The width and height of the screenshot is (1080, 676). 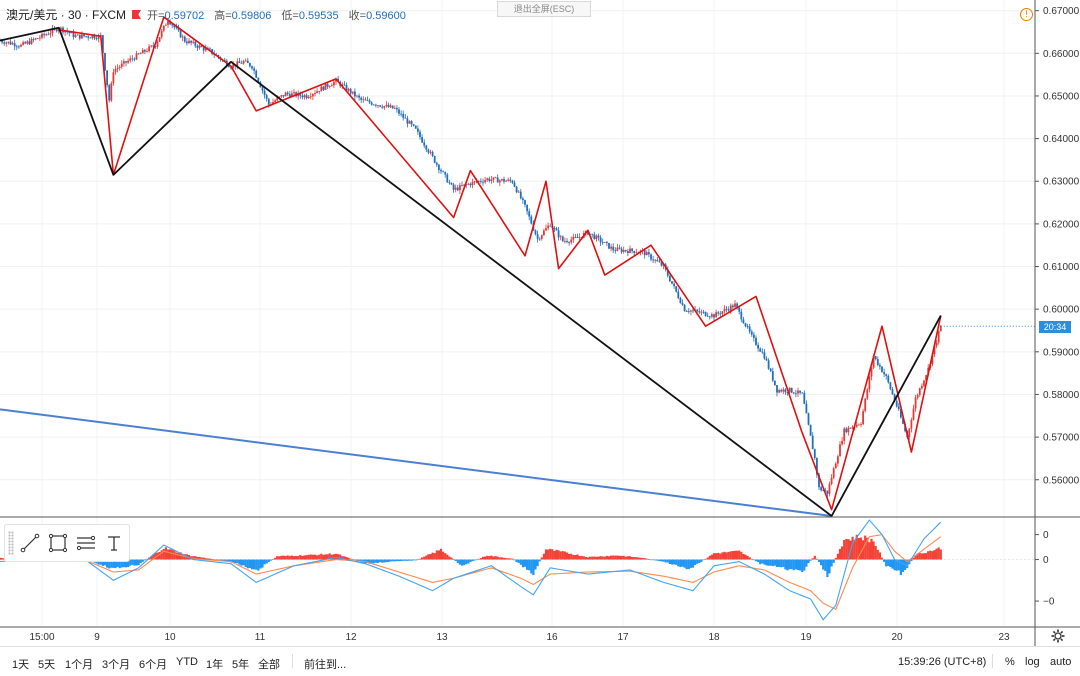 What do you see at coordinates (21, 665) in the screenshot?
I see `range-1d-button: 1天` at bounding box center [21, 665].